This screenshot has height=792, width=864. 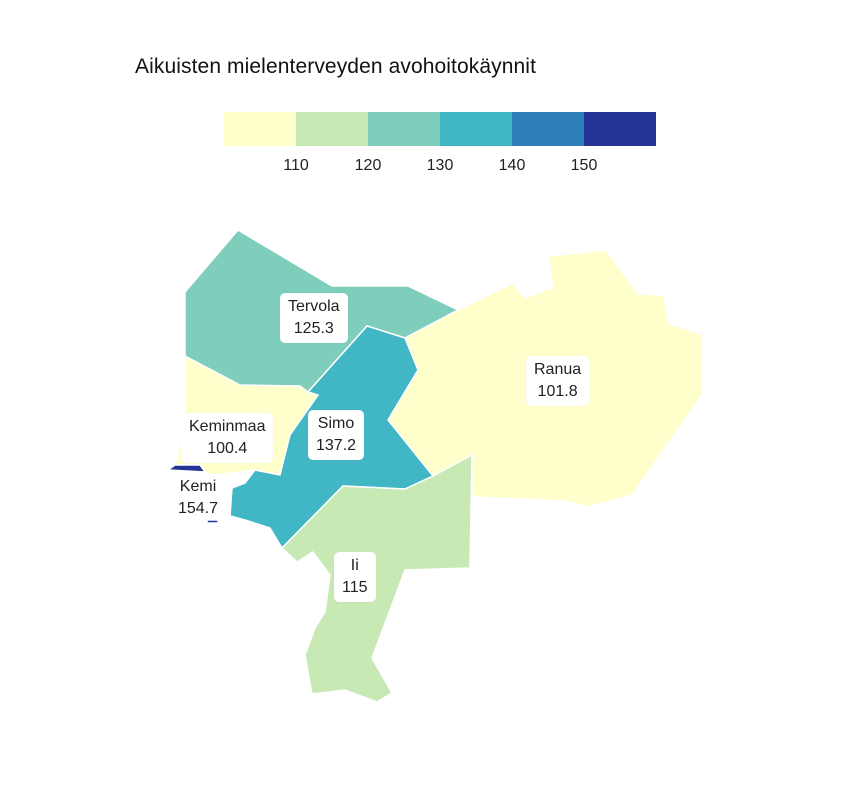 I want to click on label-keminmaa: Keminmaa 100.4, so click(x=227, y=438).